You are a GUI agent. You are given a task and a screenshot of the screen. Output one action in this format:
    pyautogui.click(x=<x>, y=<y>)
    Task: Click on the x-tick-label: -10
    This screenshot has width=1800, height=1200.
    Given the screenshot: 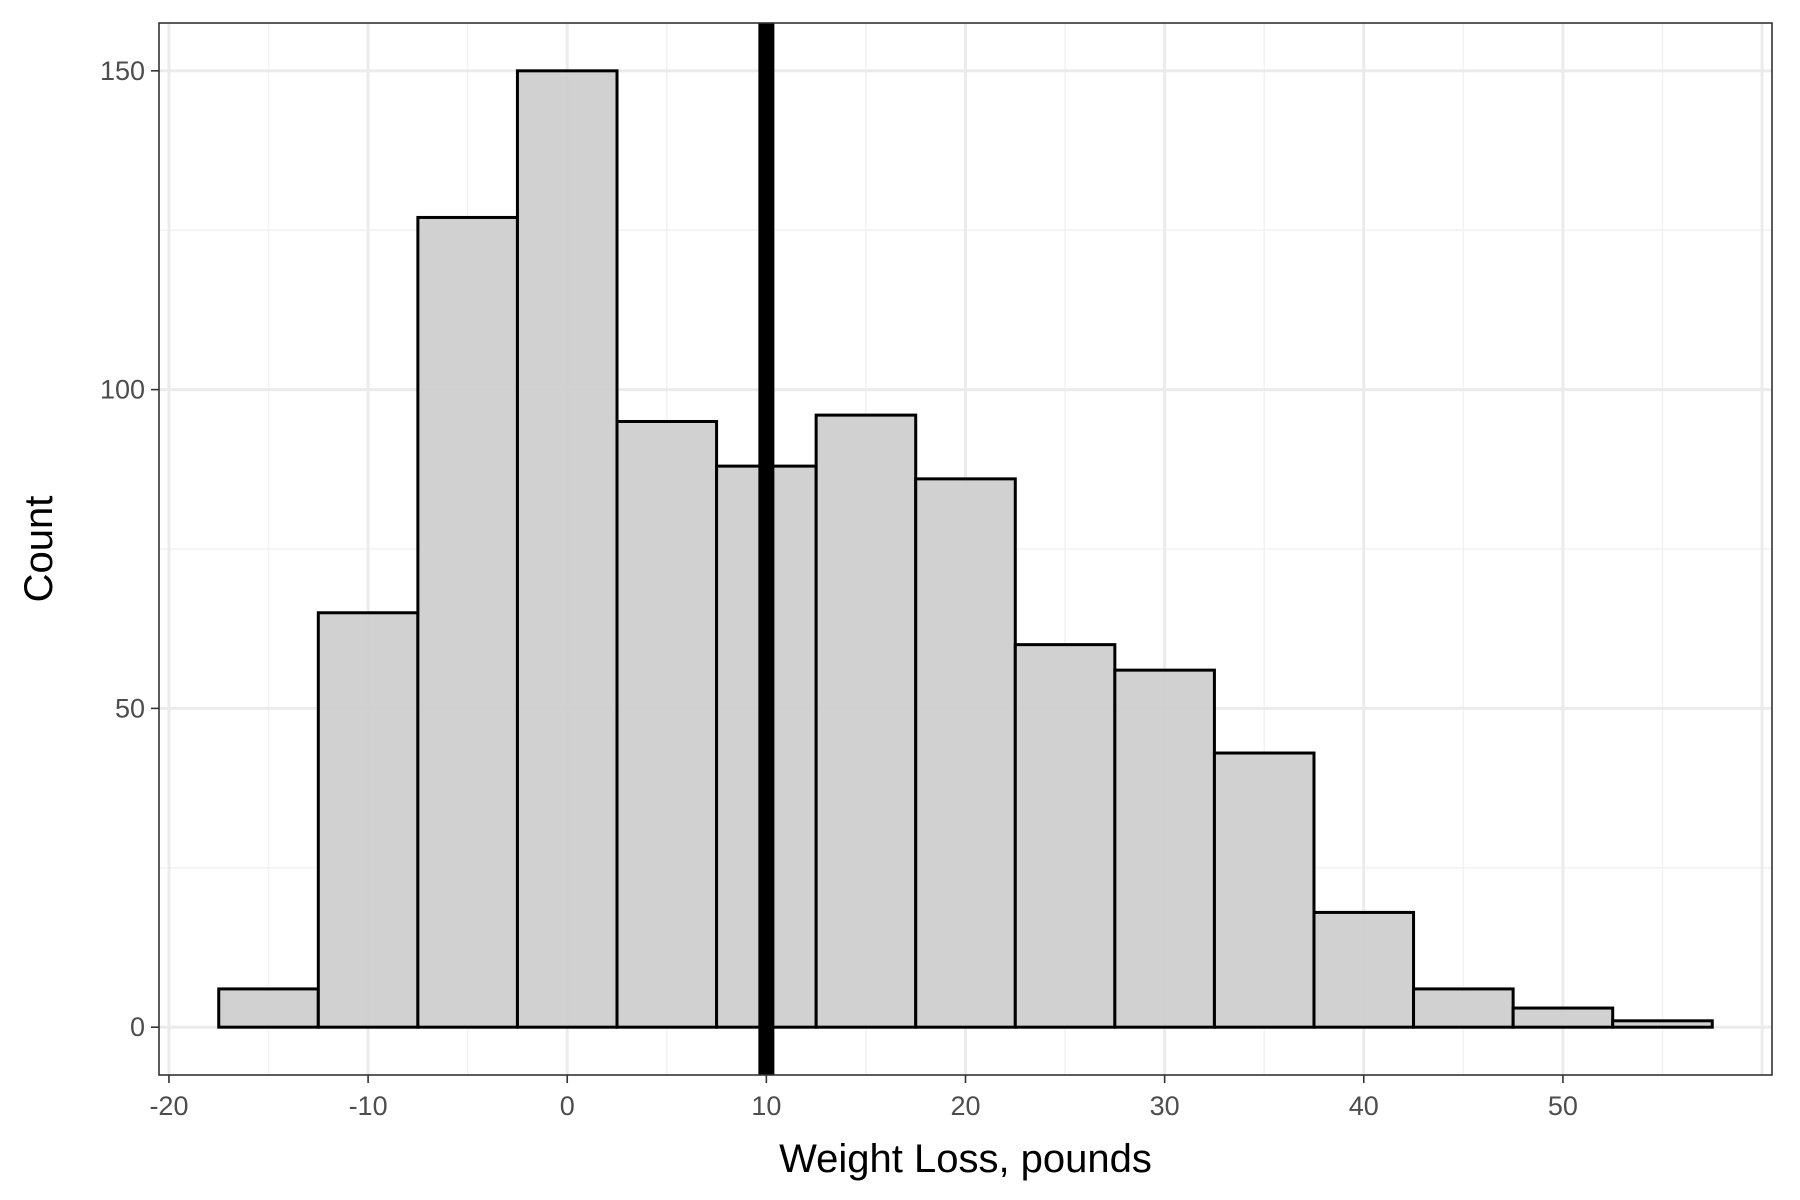 What is the action you would take?
    pyautogui.click(x=368, y=1106)
    